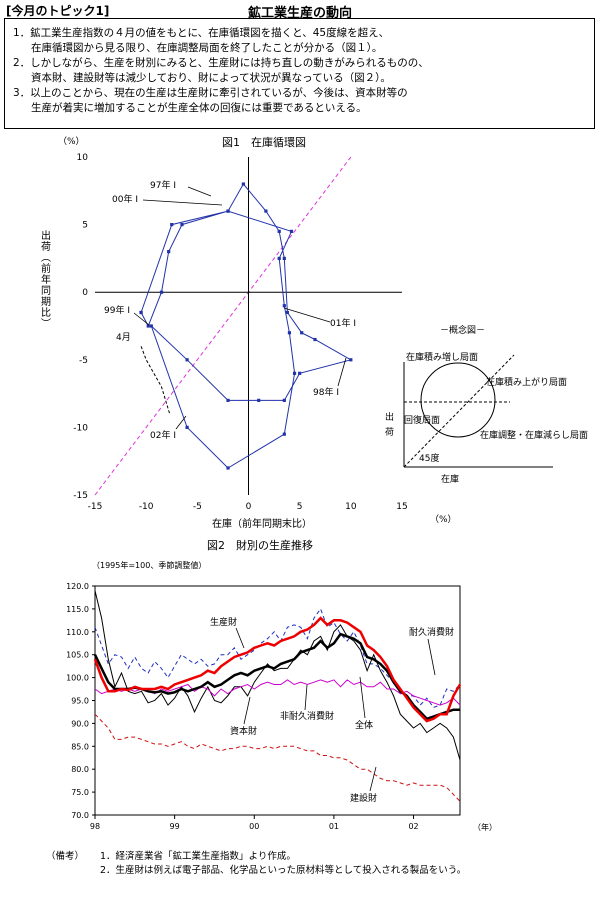  I want to click on y-tick-label: 120.0, so click(77, 586).